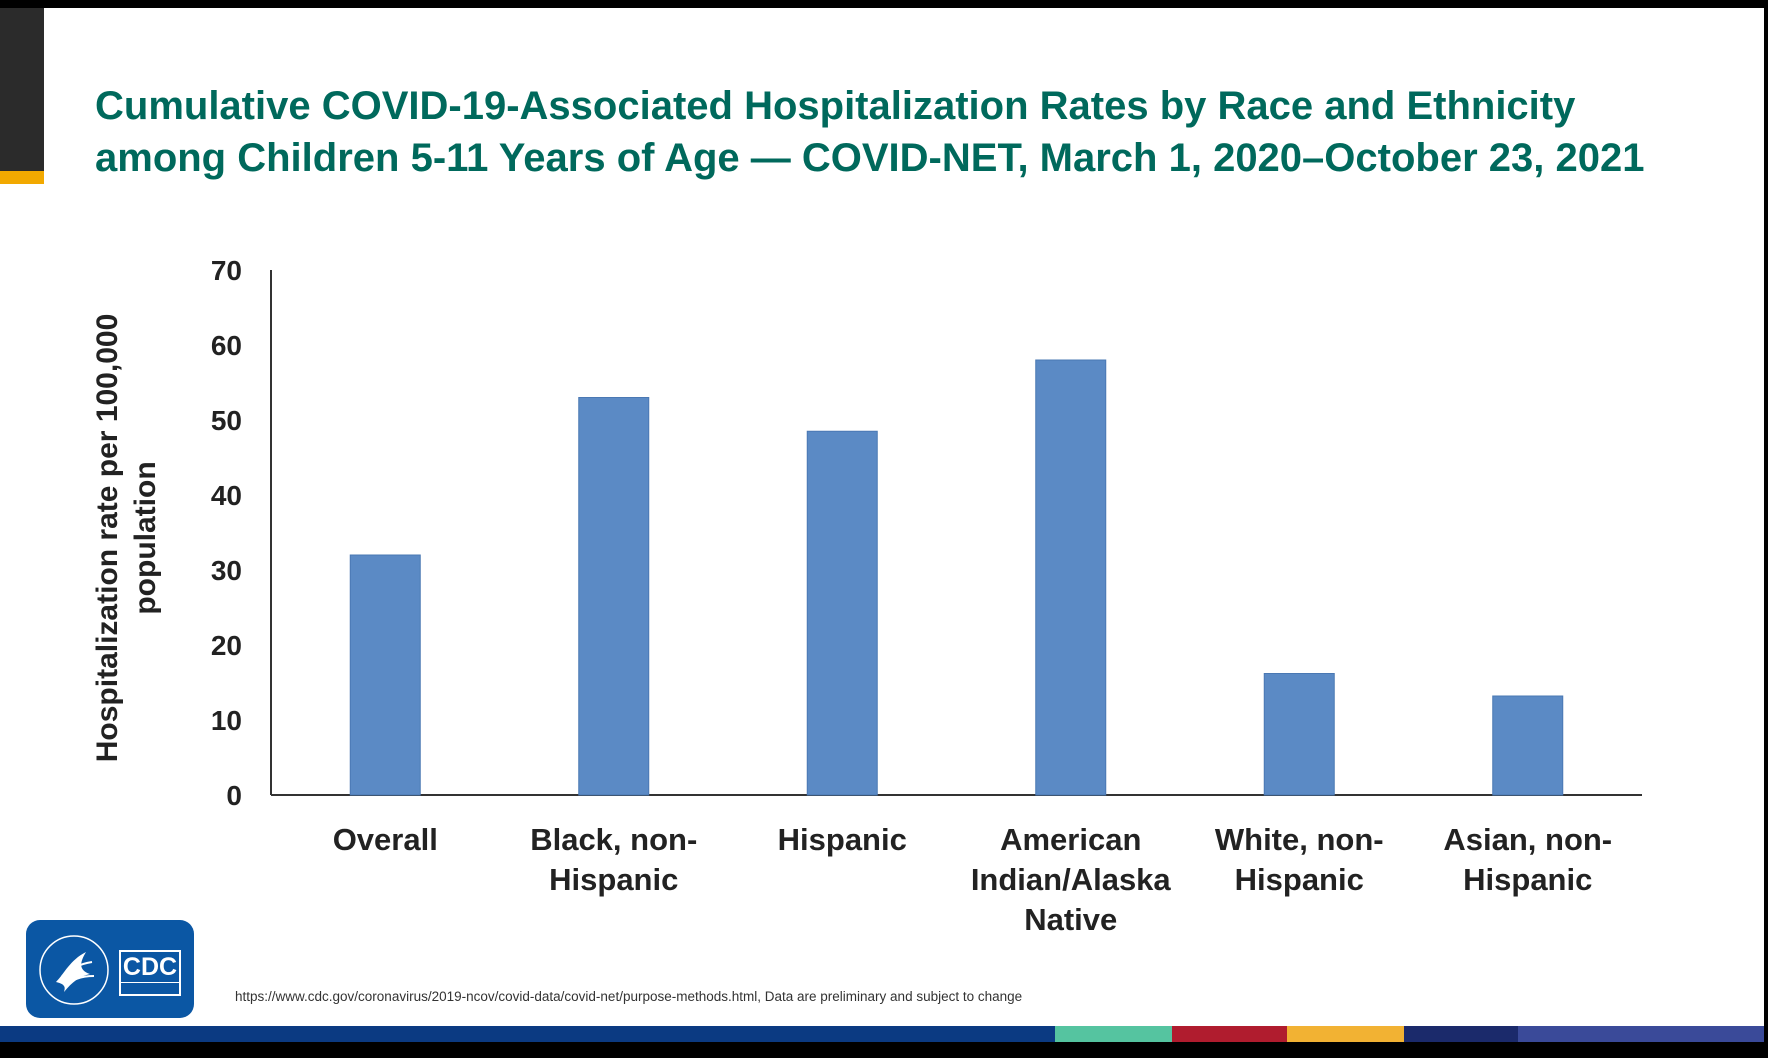  What do you see at coordinates (22, 177) in the screenshot?
I see `left-accent-bar` at bounding box center [22, 177].